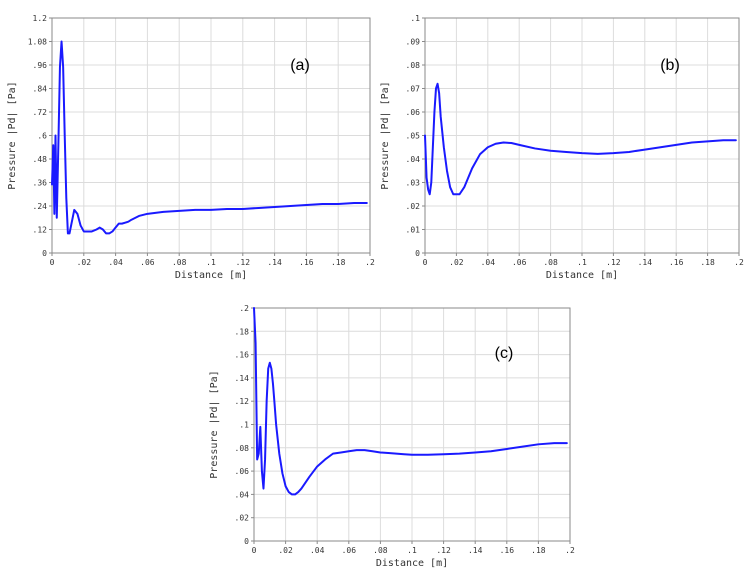 The width and height of the screenshot is (746, 578). I want to click on y-tick-label: .6, so click(42, 136).